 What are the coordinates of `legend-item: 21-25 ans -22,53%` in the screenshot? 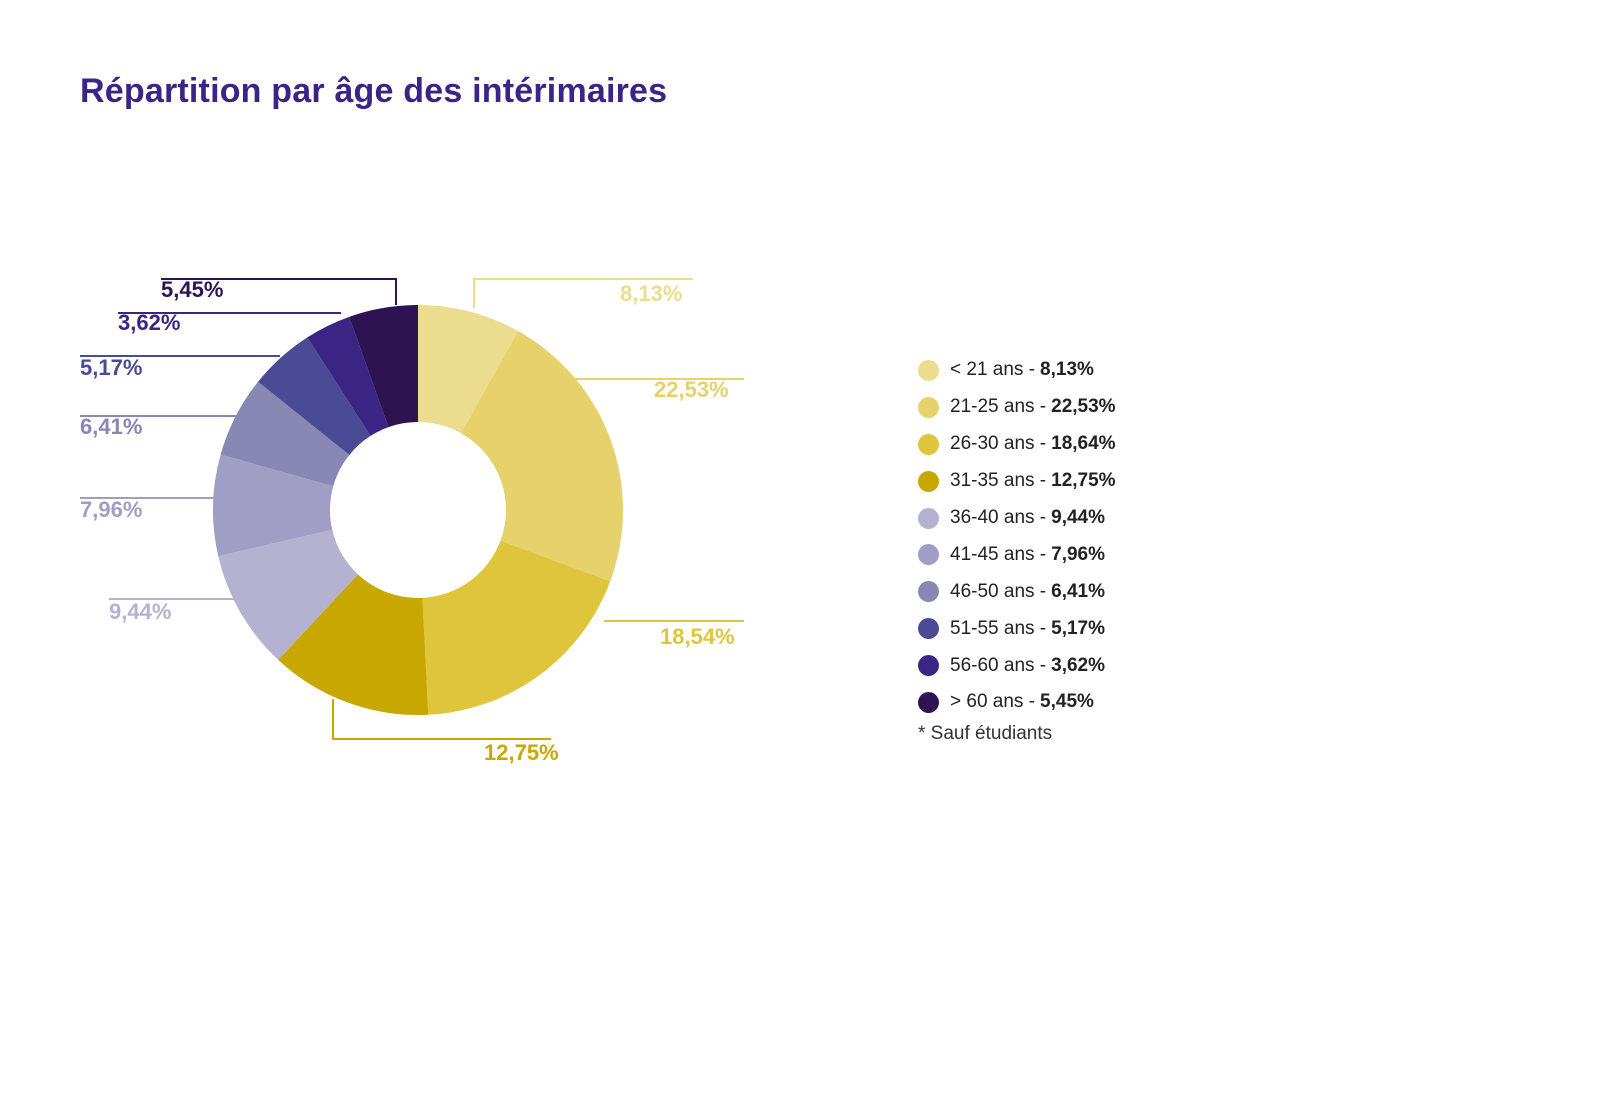 It's located at (1017, 407).